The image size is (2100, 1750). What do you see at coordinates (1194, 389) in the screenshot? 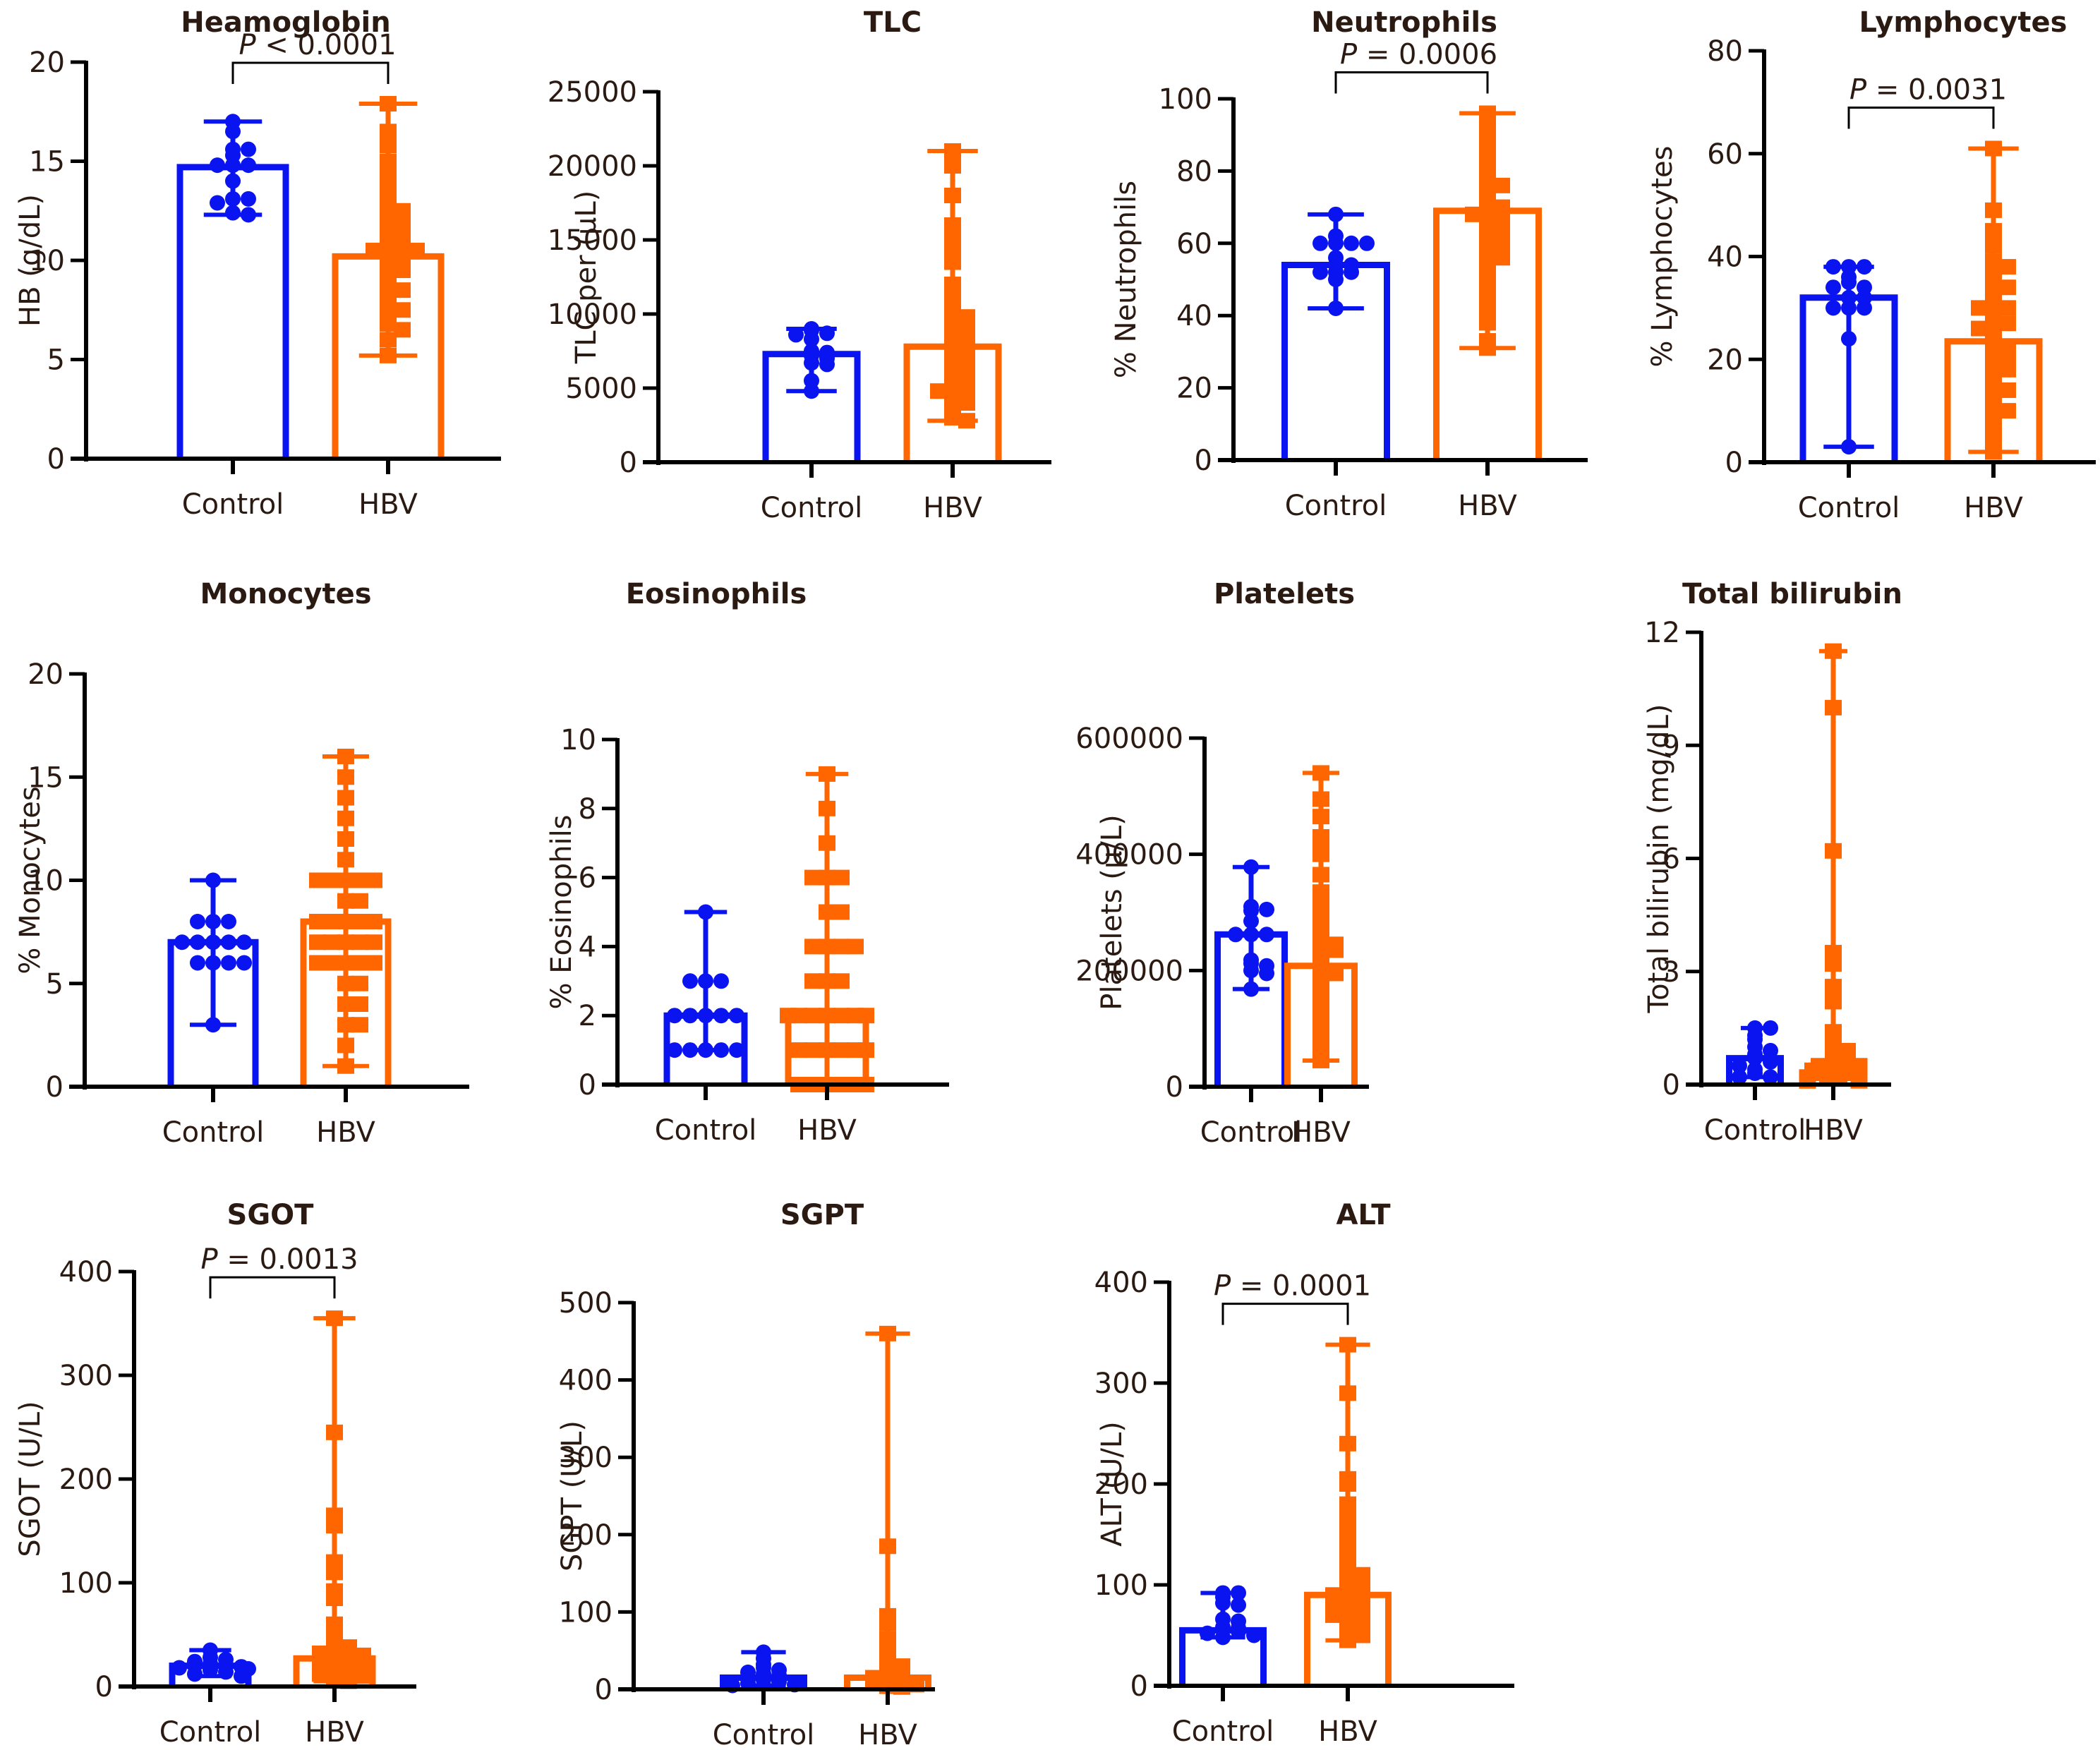
I see `y-tick-label: 20` at bounding box center [1194, 389].